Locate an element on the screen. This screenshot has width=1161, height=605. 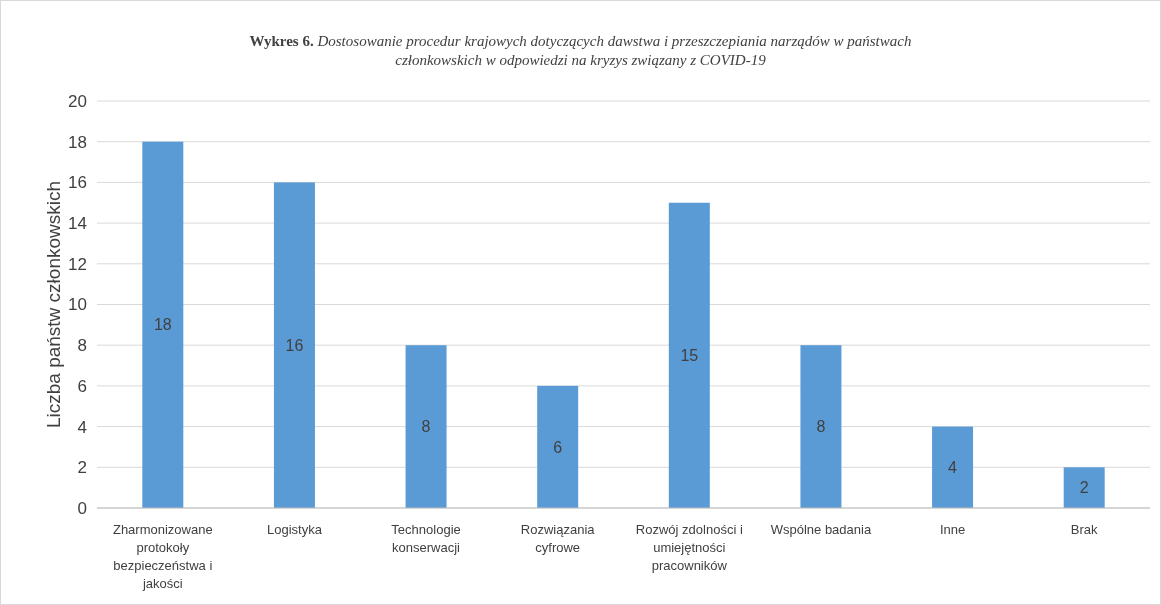
y-tick-label: 12 is located at coordinates (77, 264).